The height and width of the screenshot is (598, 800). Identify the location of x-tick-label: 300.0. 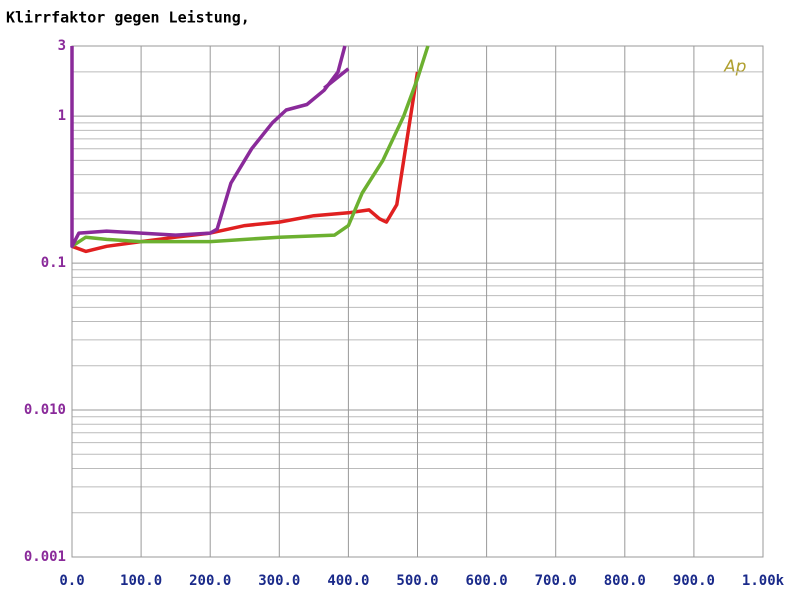
(279, 581).